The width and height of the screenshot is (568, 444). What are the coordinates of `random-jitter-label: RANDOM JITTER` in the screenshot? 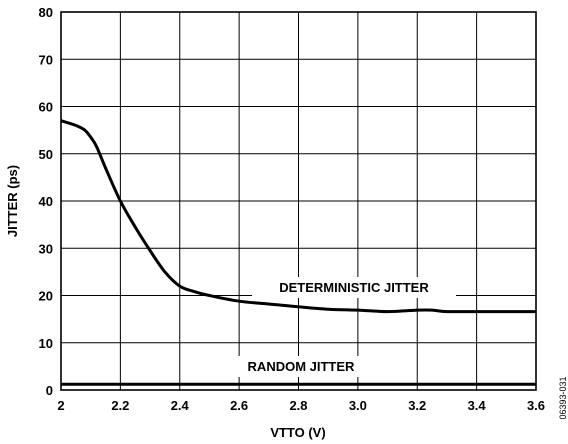 It's located at (302, 366).